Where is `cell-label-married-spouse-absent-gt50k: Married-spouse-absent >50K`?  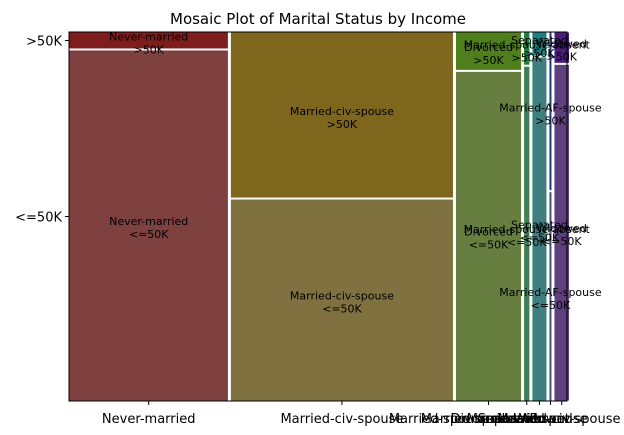 cell-label-married-spouse-absent-gt50k: Married-spouse-absent >50K is located at coordinates (527, 52).